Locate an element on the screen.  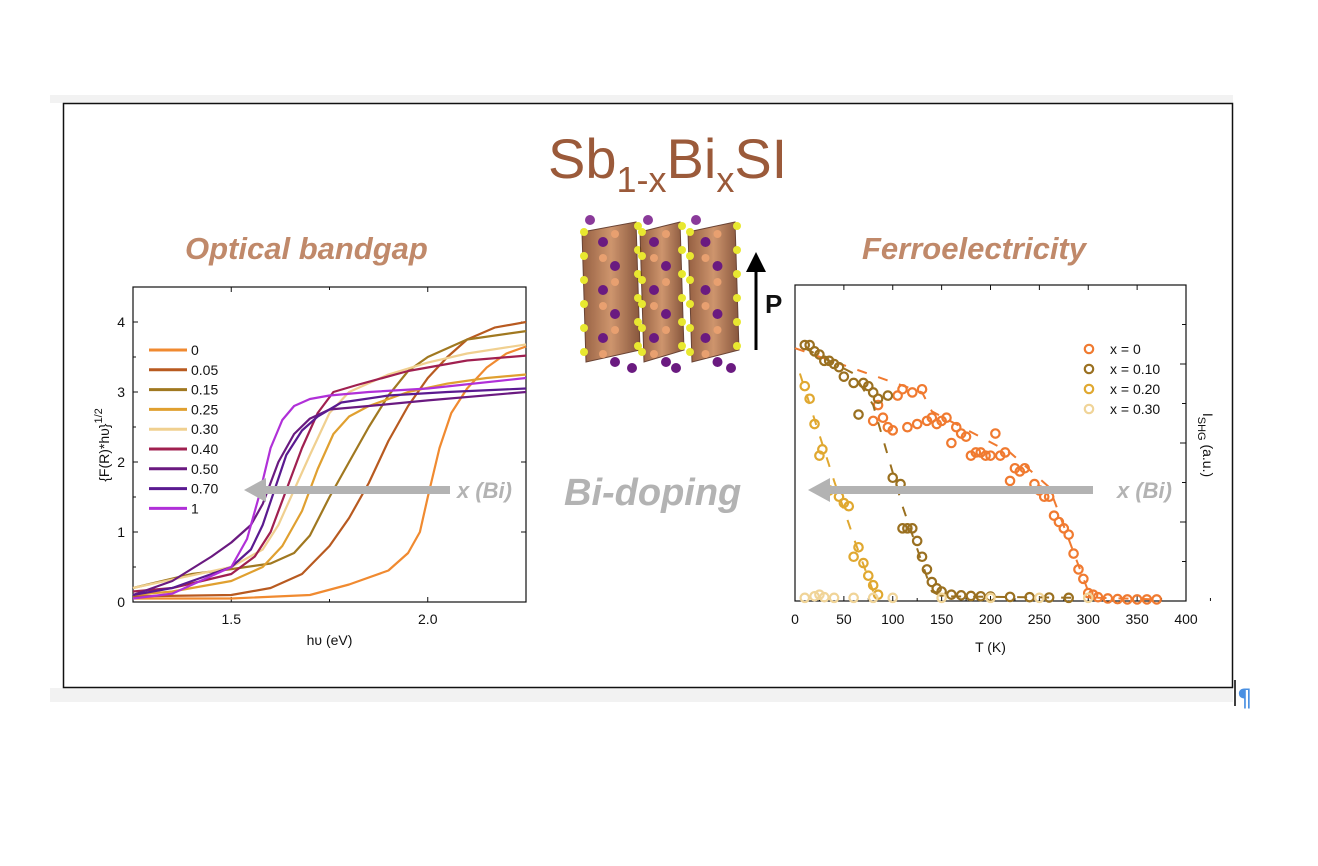
y-tick-label: 0 is located at coordinates (121, 602).